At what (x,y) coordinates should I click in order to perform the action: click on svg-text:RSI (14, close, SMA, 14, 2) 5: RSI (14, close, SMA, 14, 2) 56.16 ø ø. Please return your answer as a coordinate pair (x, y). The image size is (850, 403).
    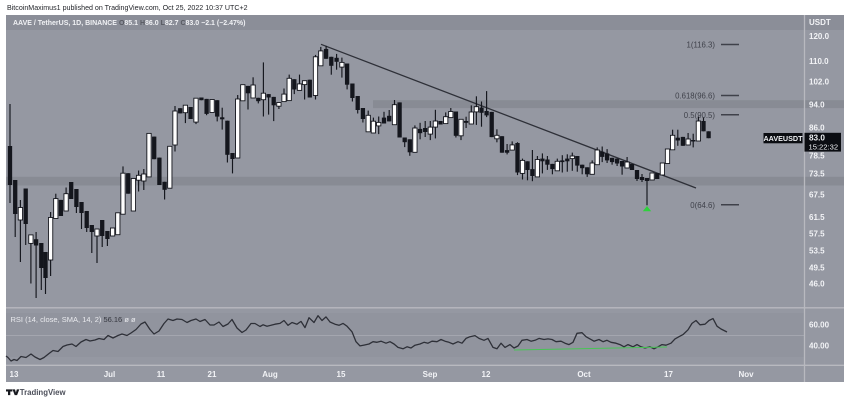
    Looking at the image, I should click on (73, 319).